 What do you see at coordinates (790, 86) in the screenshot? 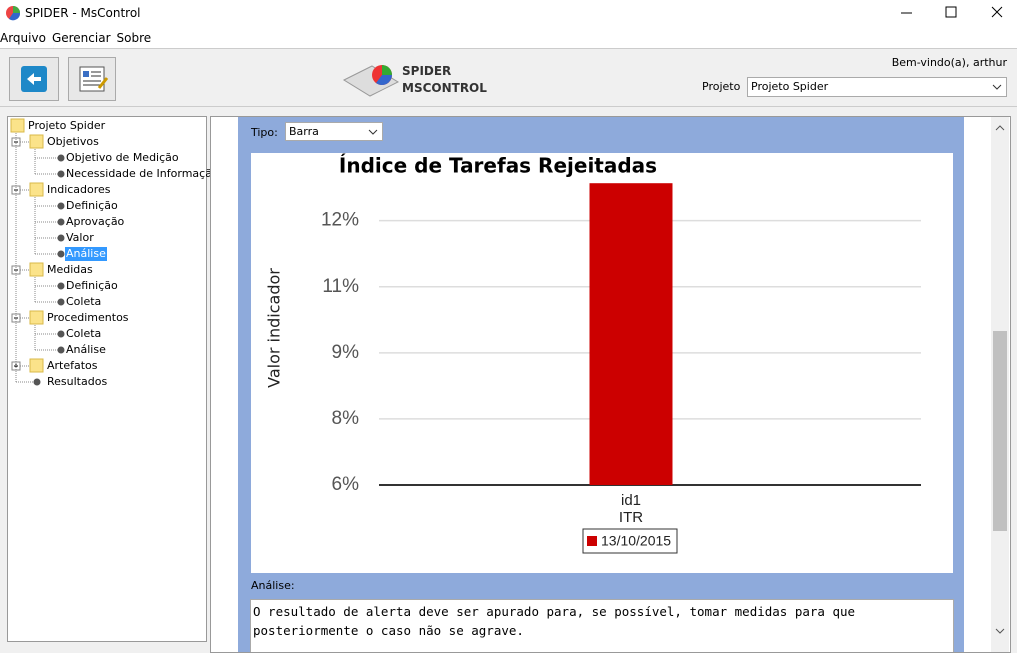
I see `project-value: Projeto Spider` at bounding box center [790, 86].